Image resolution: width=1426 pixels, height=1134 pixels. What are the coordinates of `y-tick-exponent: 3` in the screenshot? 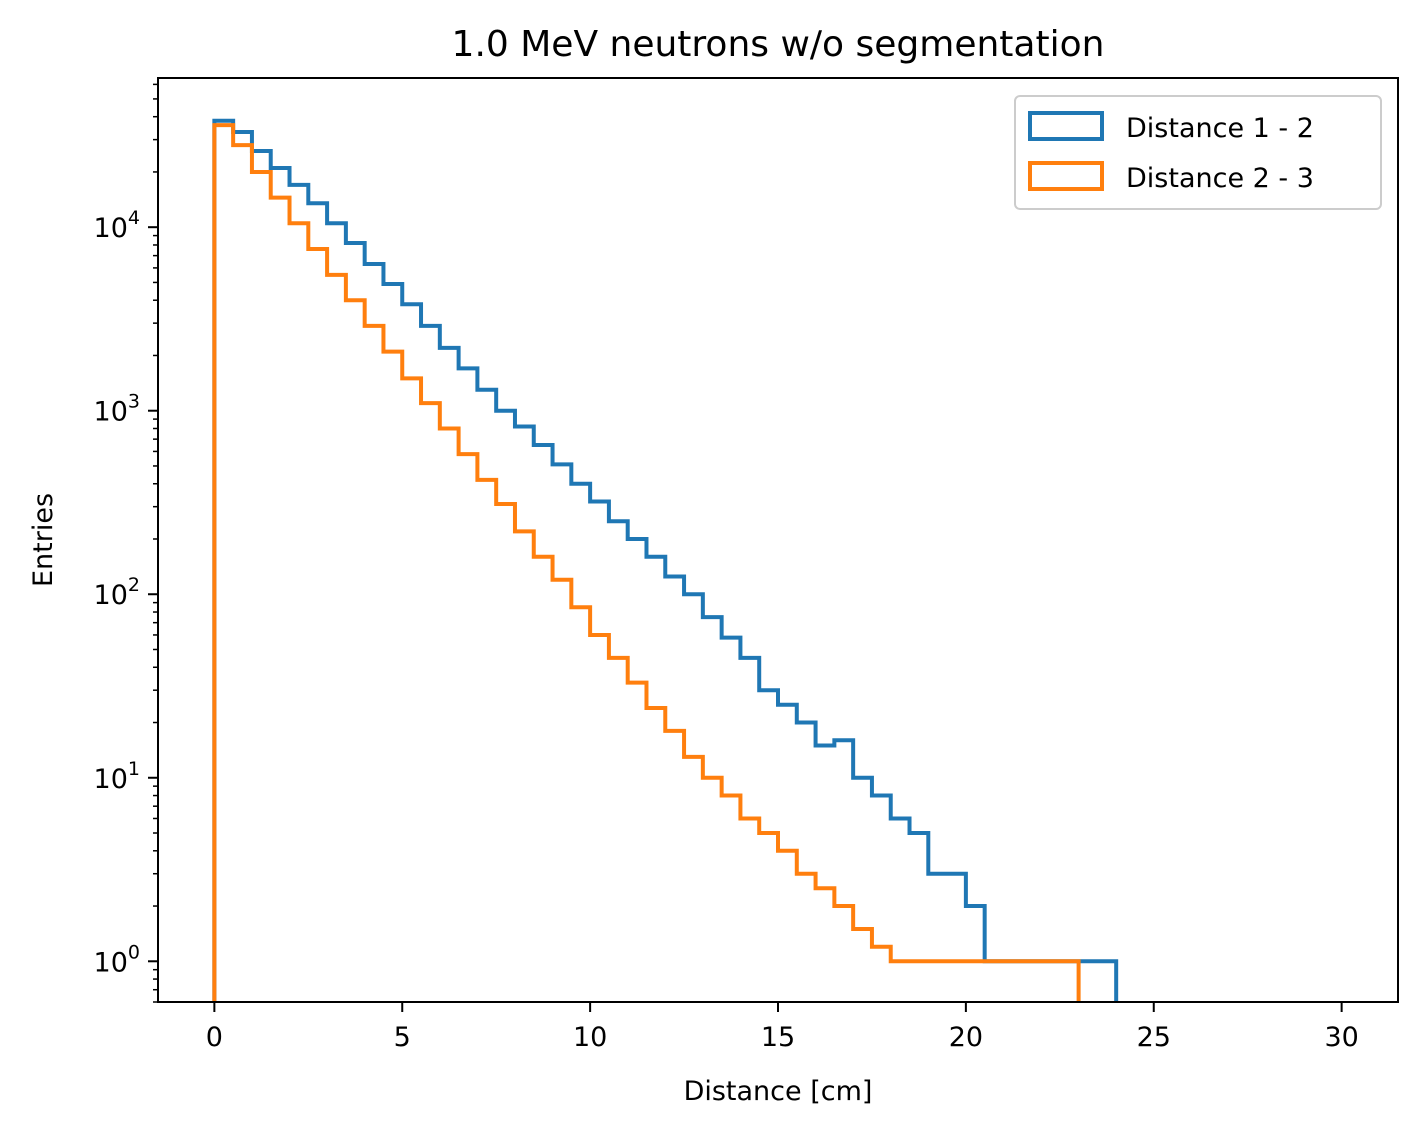 It's located at (134, 402).